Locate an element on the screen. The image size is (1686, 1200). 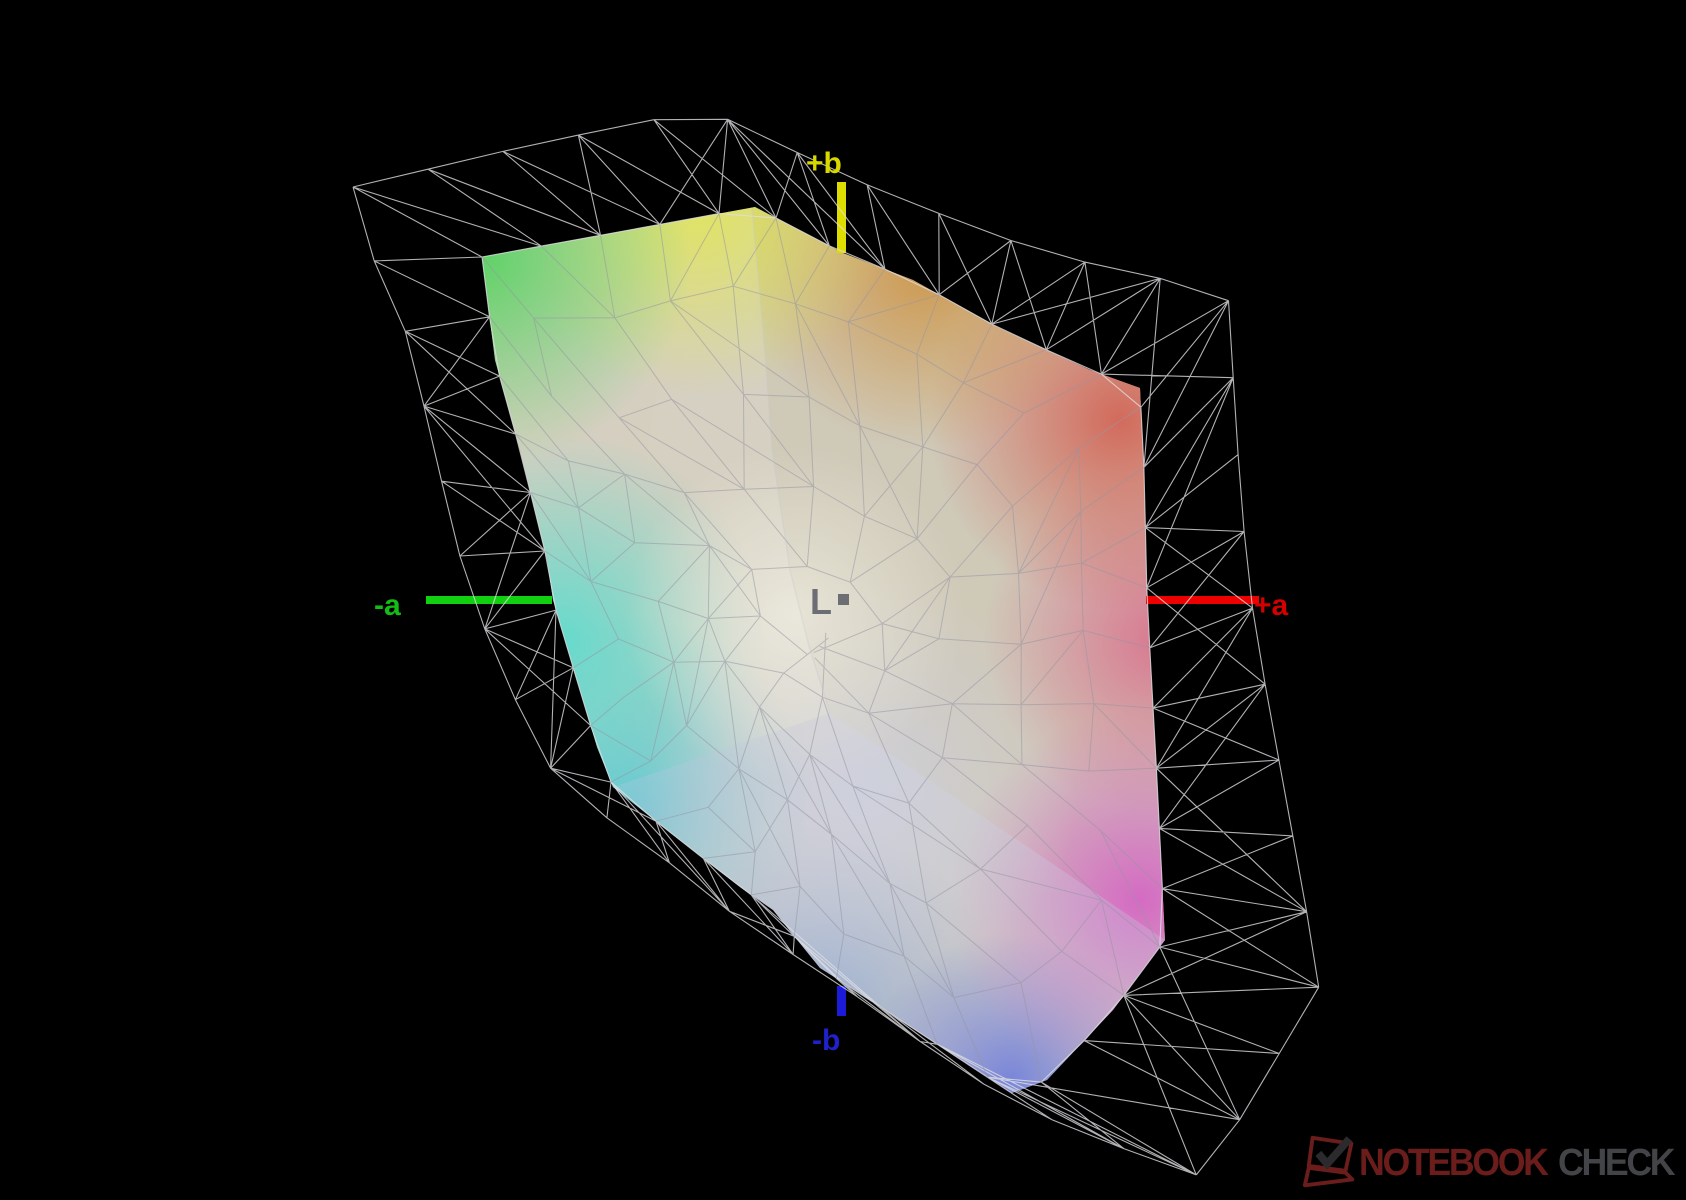
axis-bar-plus-a is located at coordinates (1202, 600).